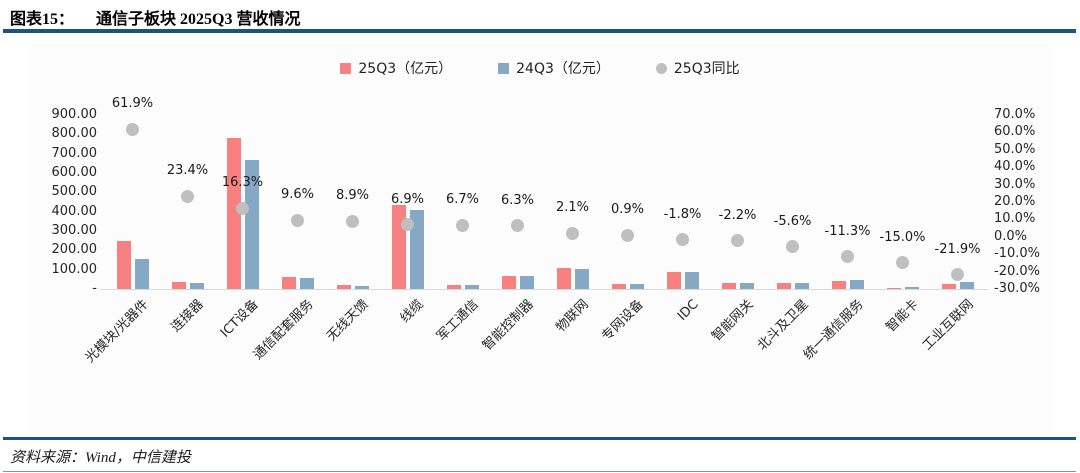  What do you see at coordinates (706, 69) in the screenshot?
I see `legend-label: 25Q3同比` at bounding box center [706, 69].